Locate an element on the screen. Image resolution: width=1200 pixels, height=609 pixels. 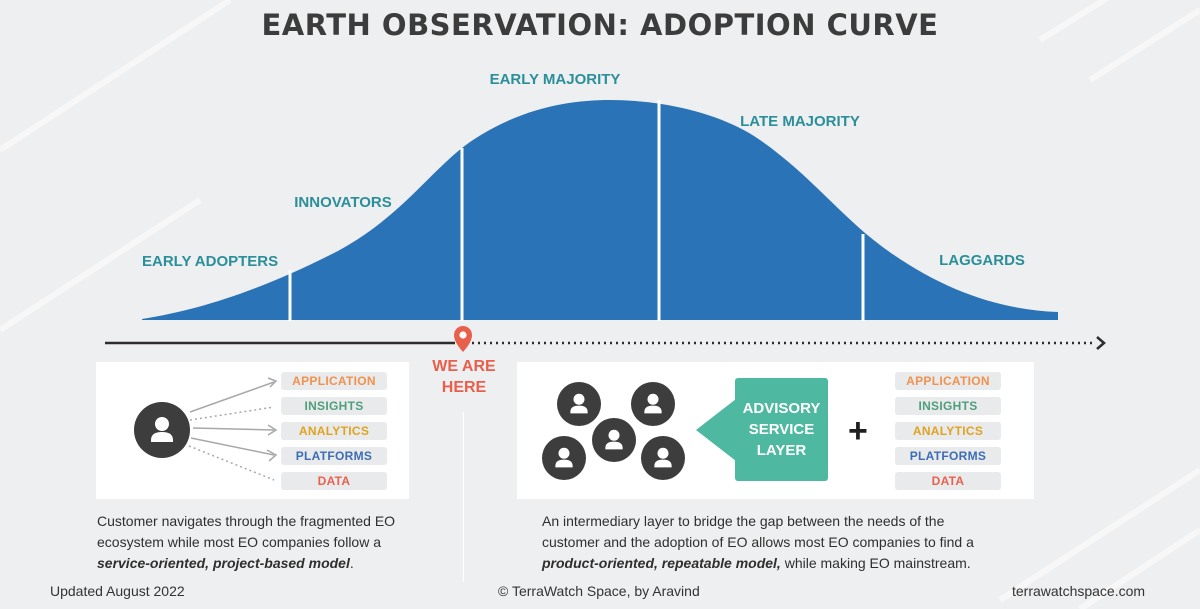
segment-label-innovators: INNOVATORS is located at coordinates (343, 202).